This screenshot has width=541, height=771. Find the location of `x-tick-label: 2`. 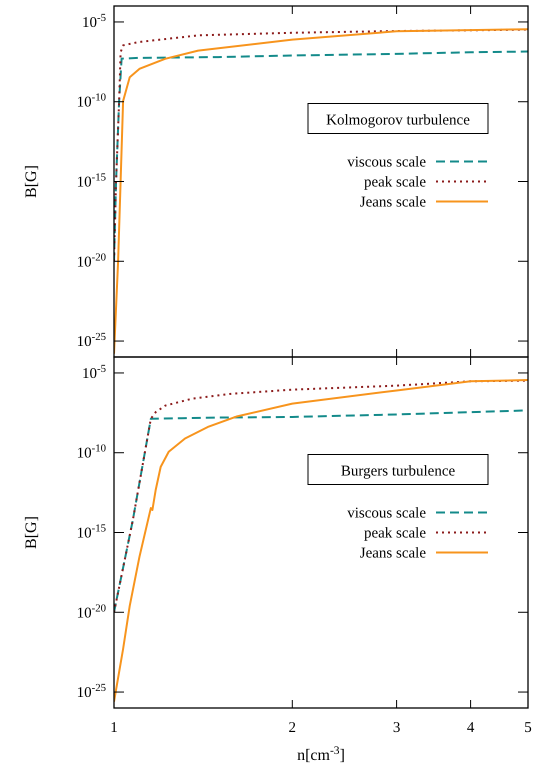

x-tick-label: 2 is located at coordinates (292, 728).